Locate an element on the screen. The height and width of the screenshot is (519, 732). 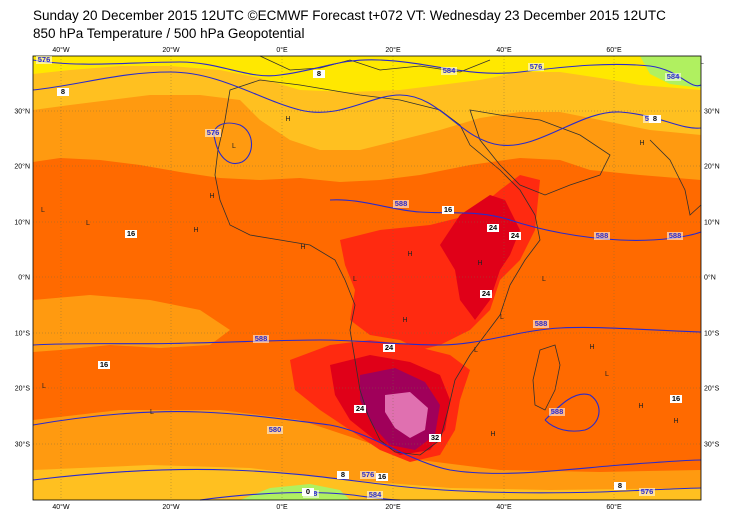
lat-label-right: 20°S is located at coordinates (712, 389).